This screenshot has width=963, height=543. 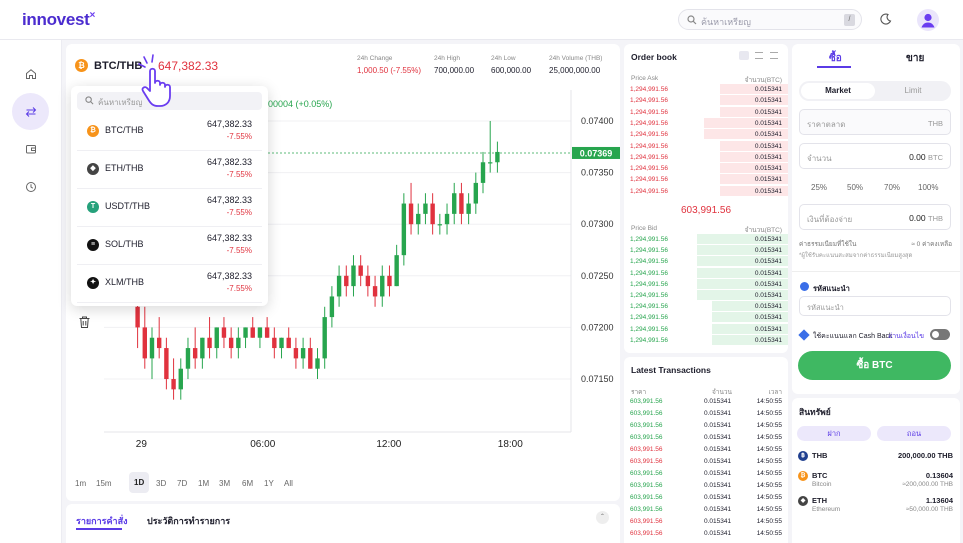 I want to click on timeframe-1M: 1M, so click(x=204, y=483).